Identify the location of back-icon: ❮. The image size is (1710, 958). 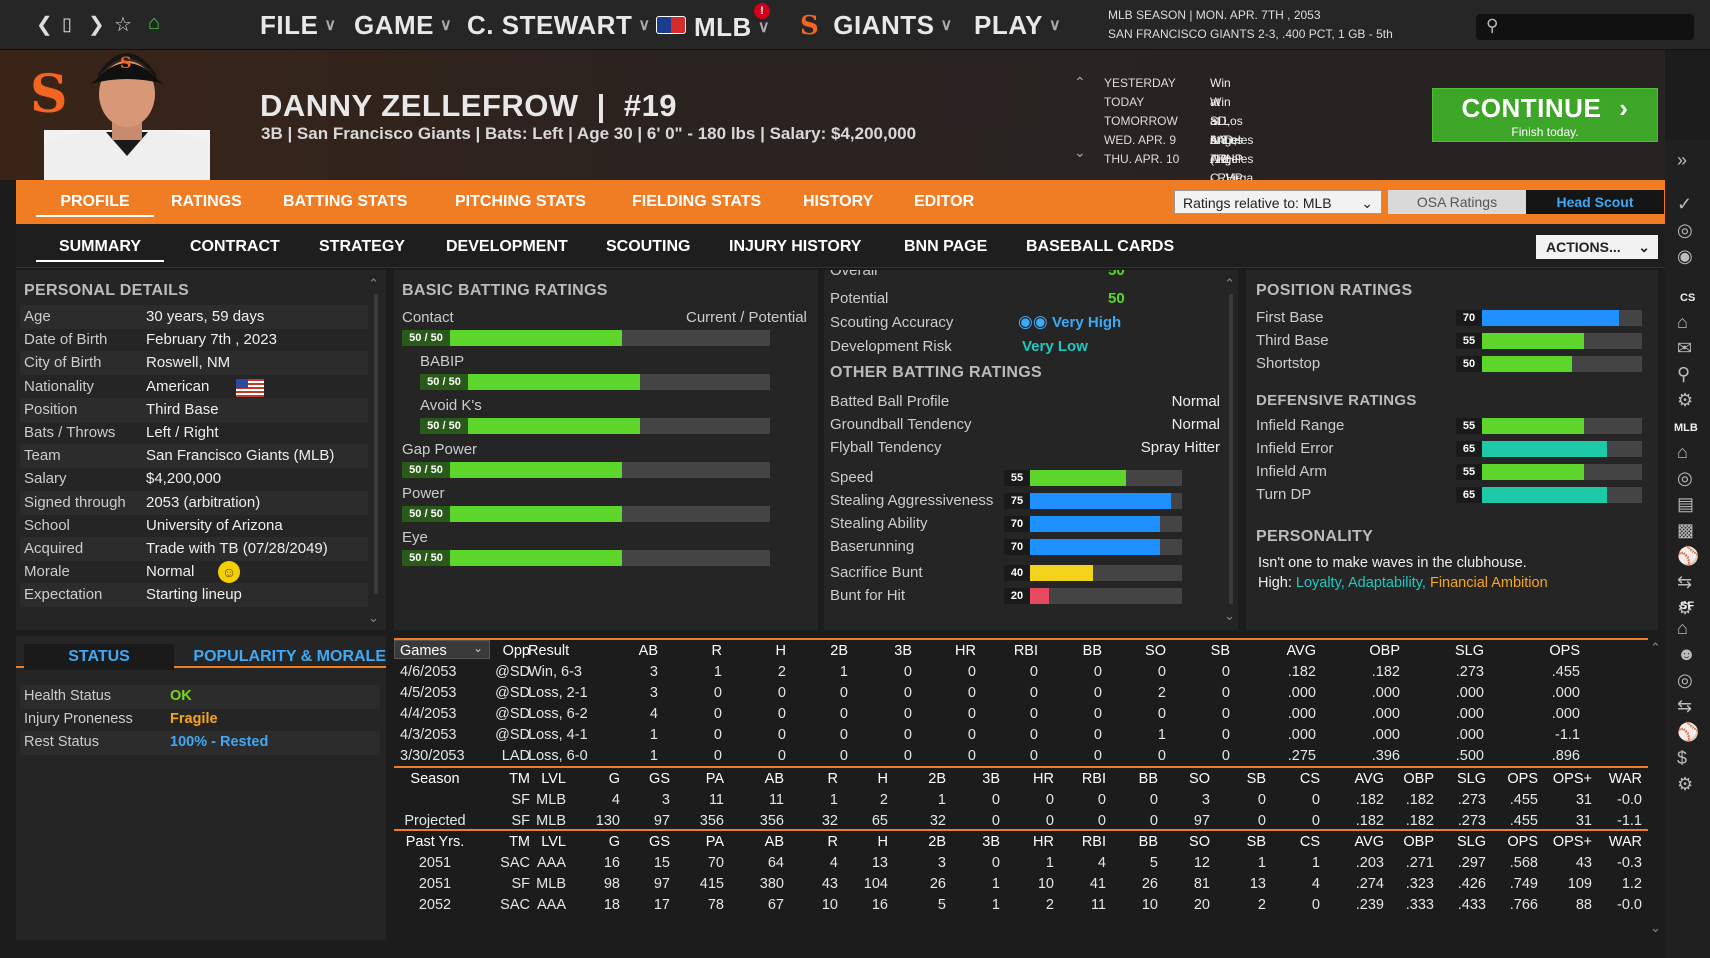
(44, 25).